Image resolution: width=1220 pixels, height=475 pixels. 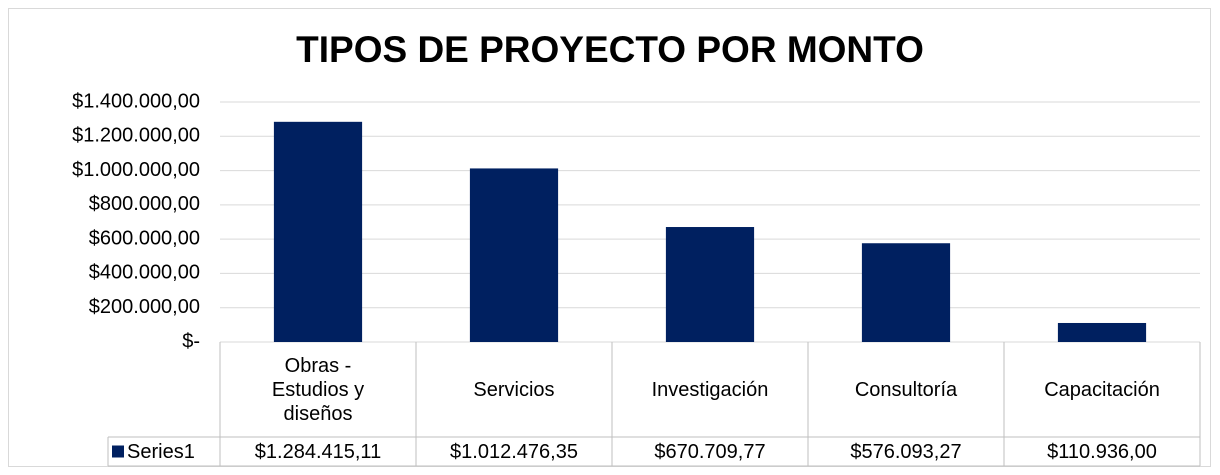 What do you see at coordinates (1102, 452) in the screenshot?
I see `value-label: $110.936,00` at bounding box center [1102, 452].